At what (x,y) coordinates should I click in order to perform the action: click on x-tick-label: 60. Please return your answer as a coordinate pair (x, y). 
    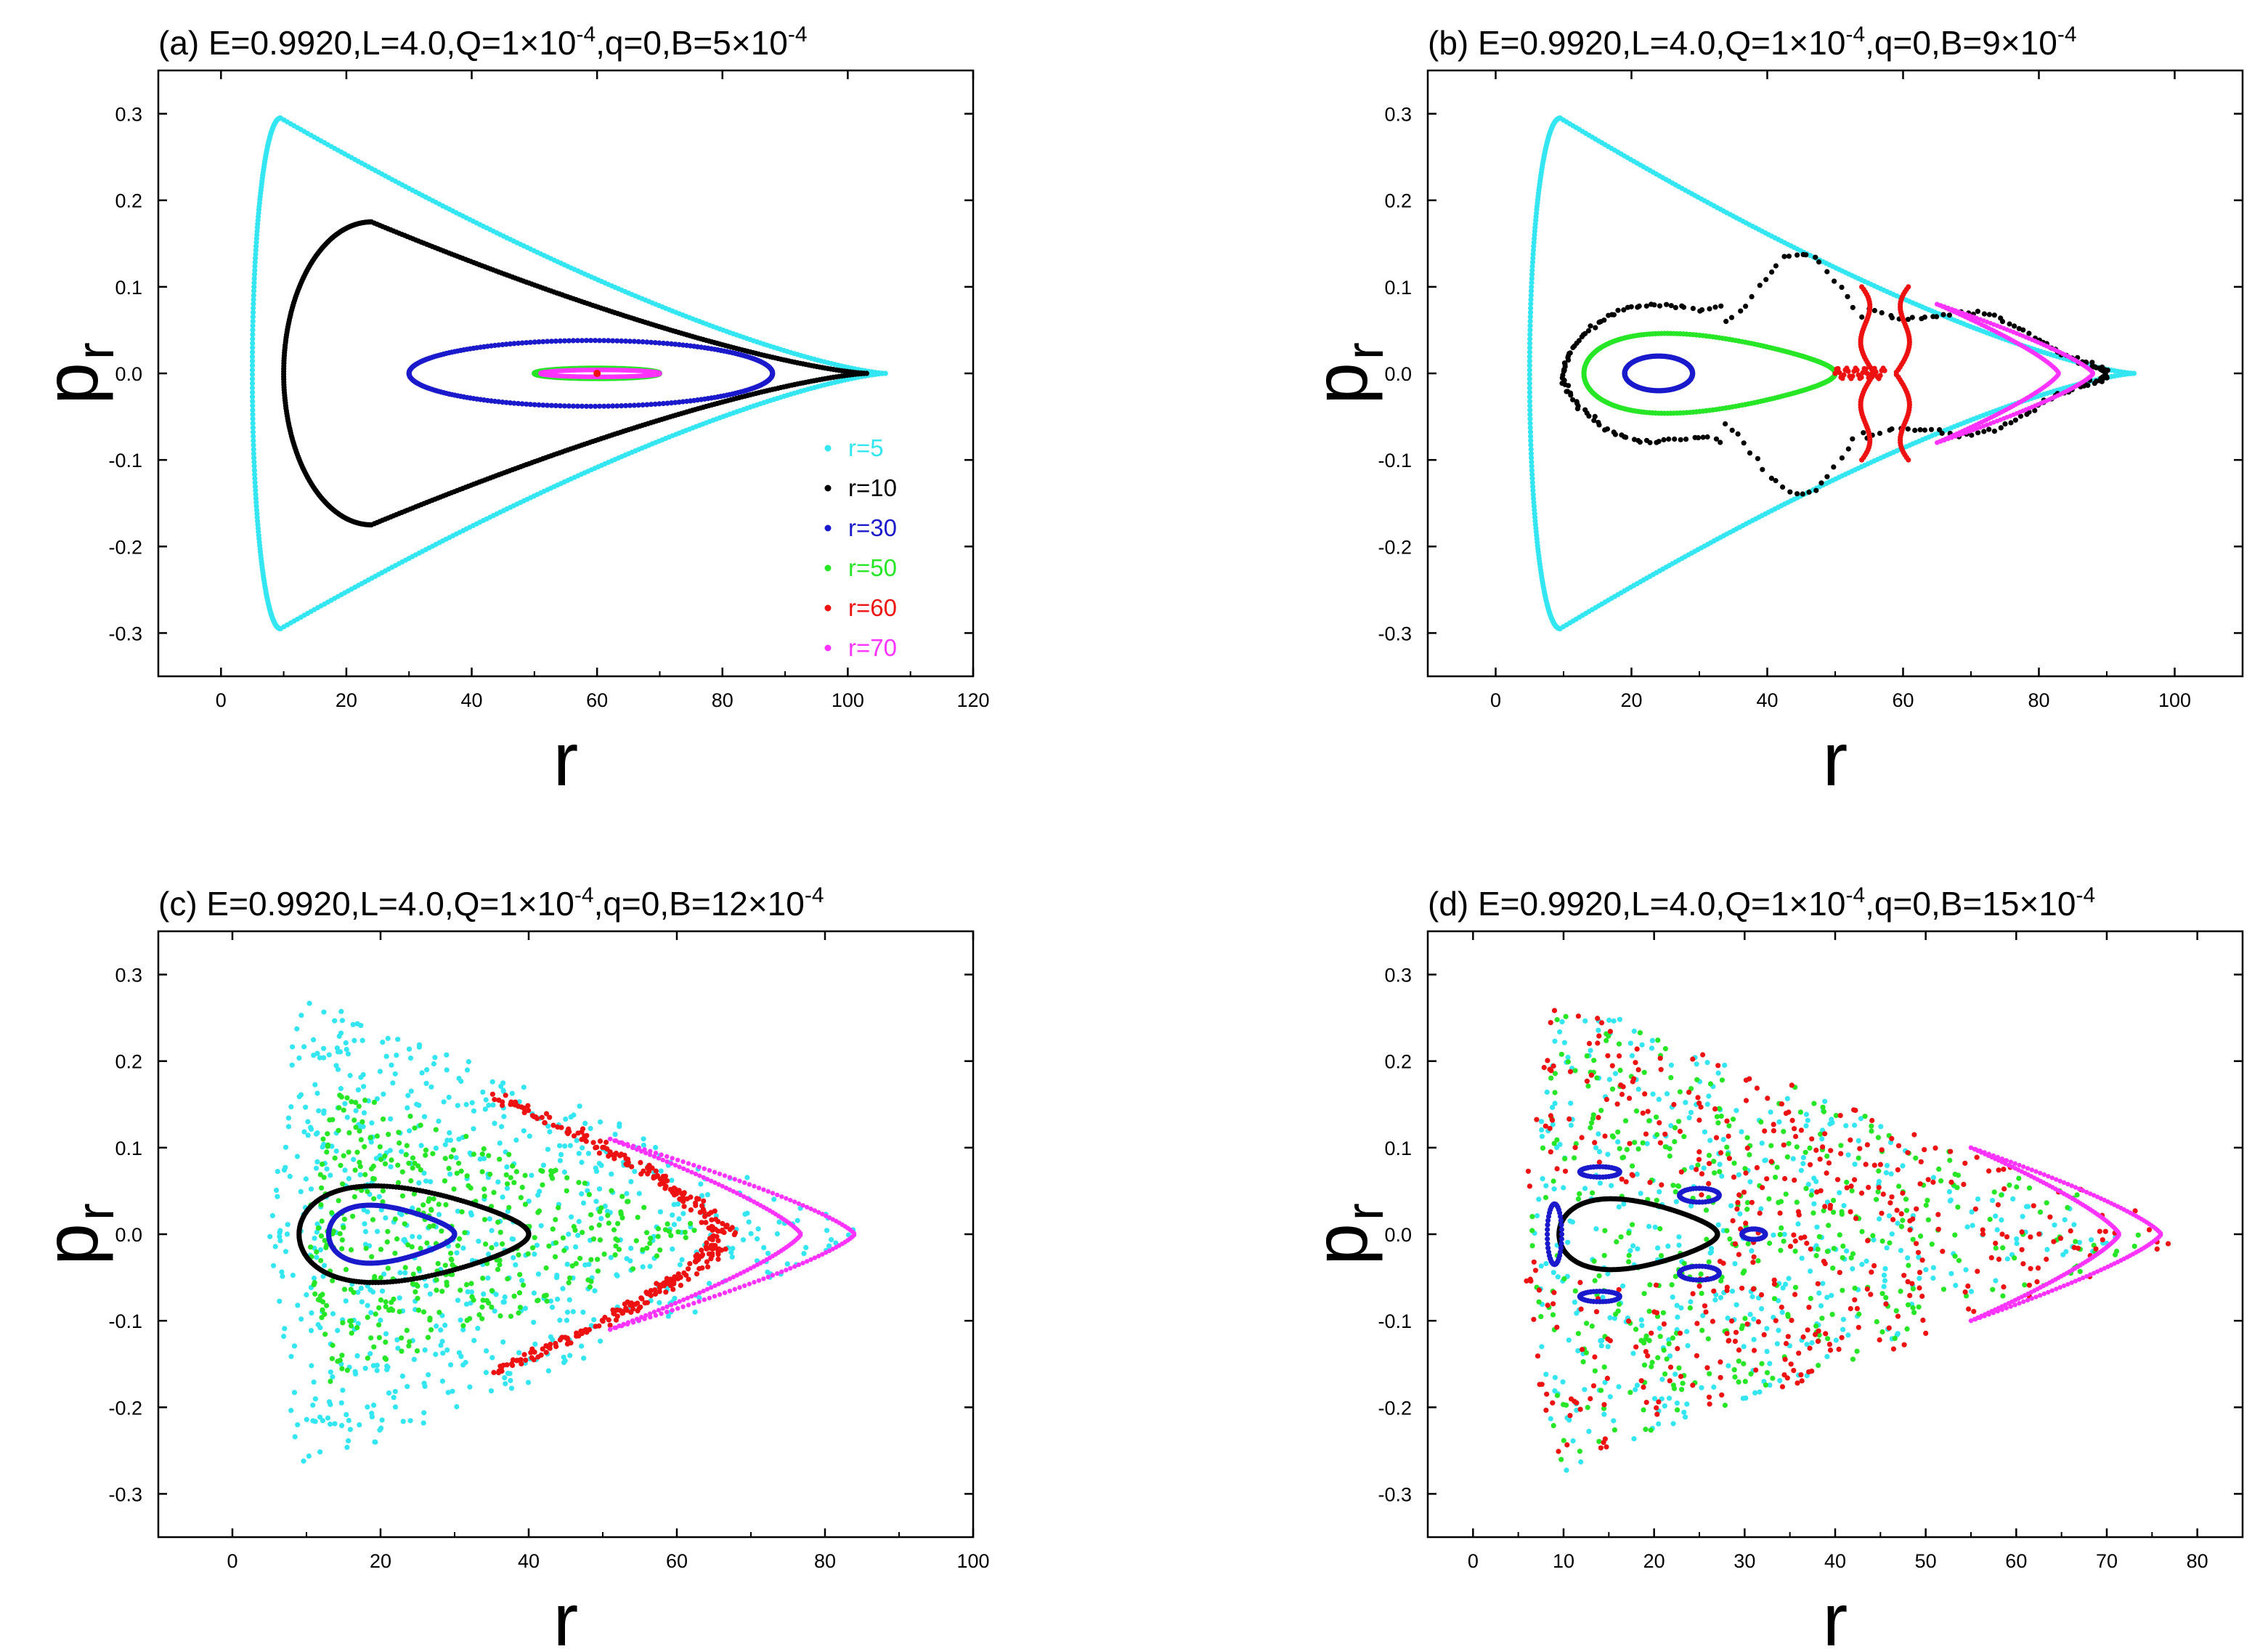
    Looking at the image, I should click on (677, 1561).